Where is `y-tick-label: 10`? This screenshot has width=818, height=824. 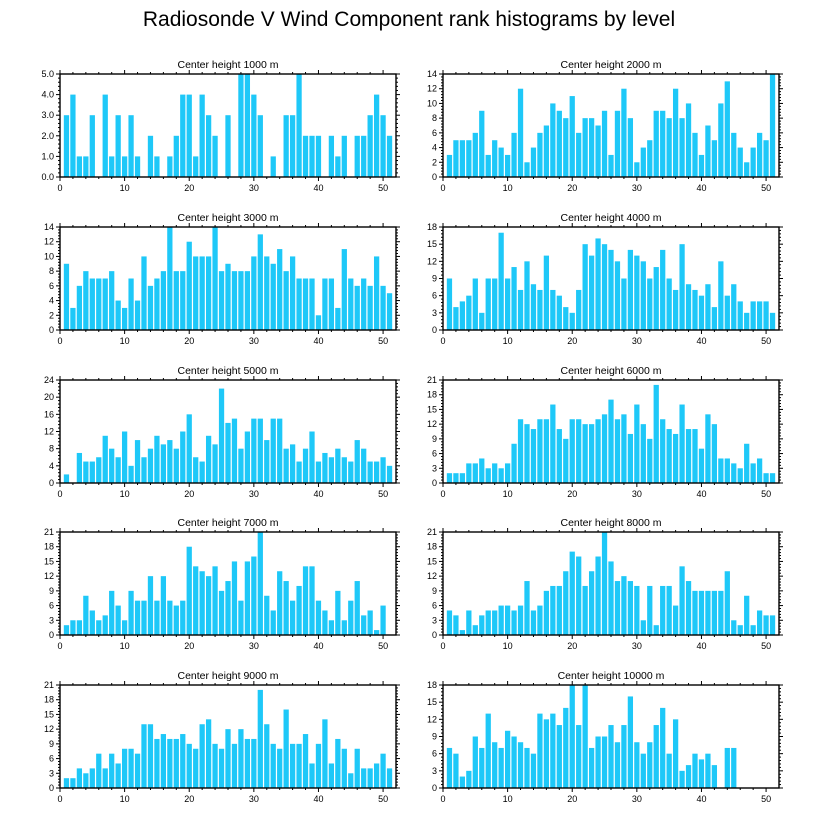 y-tick-label: 10 is located at coordinates (49, 256).